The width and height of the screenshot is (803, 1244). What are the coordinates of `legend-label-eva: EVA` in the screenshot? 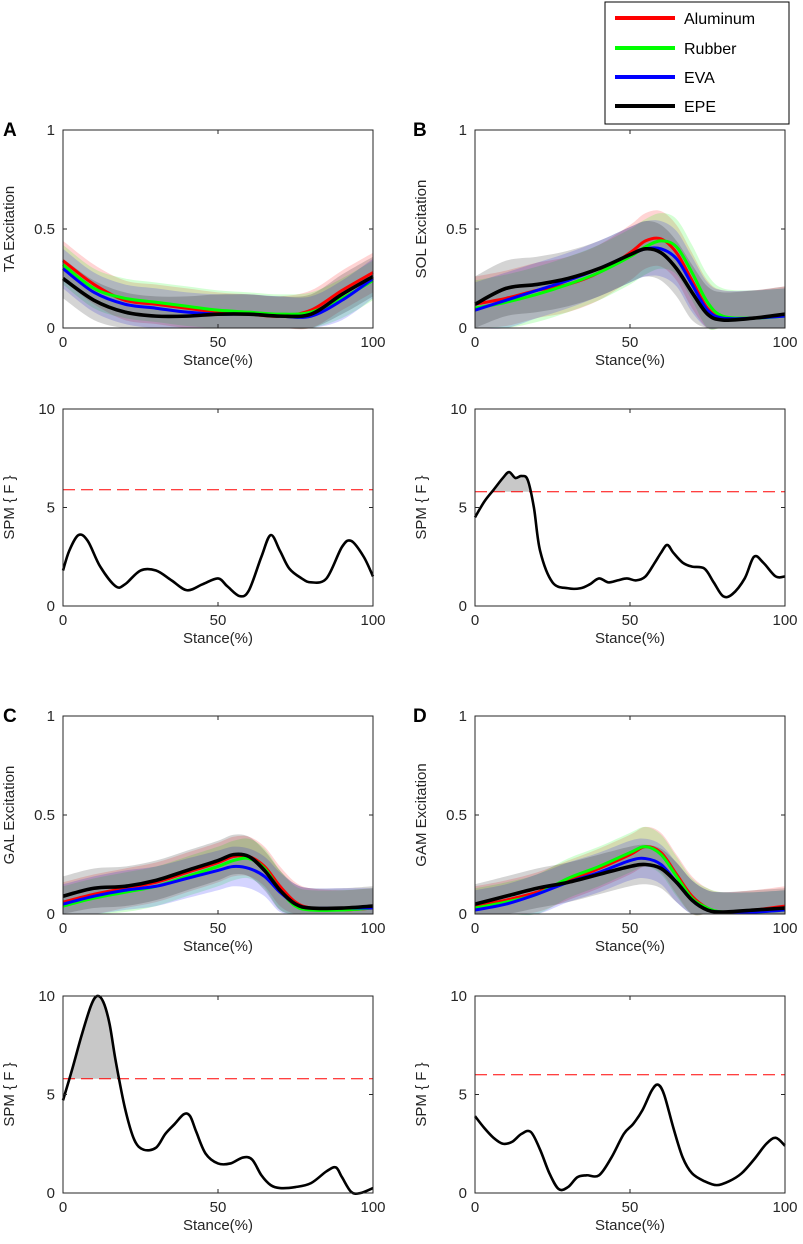 It's located at (699, 78).